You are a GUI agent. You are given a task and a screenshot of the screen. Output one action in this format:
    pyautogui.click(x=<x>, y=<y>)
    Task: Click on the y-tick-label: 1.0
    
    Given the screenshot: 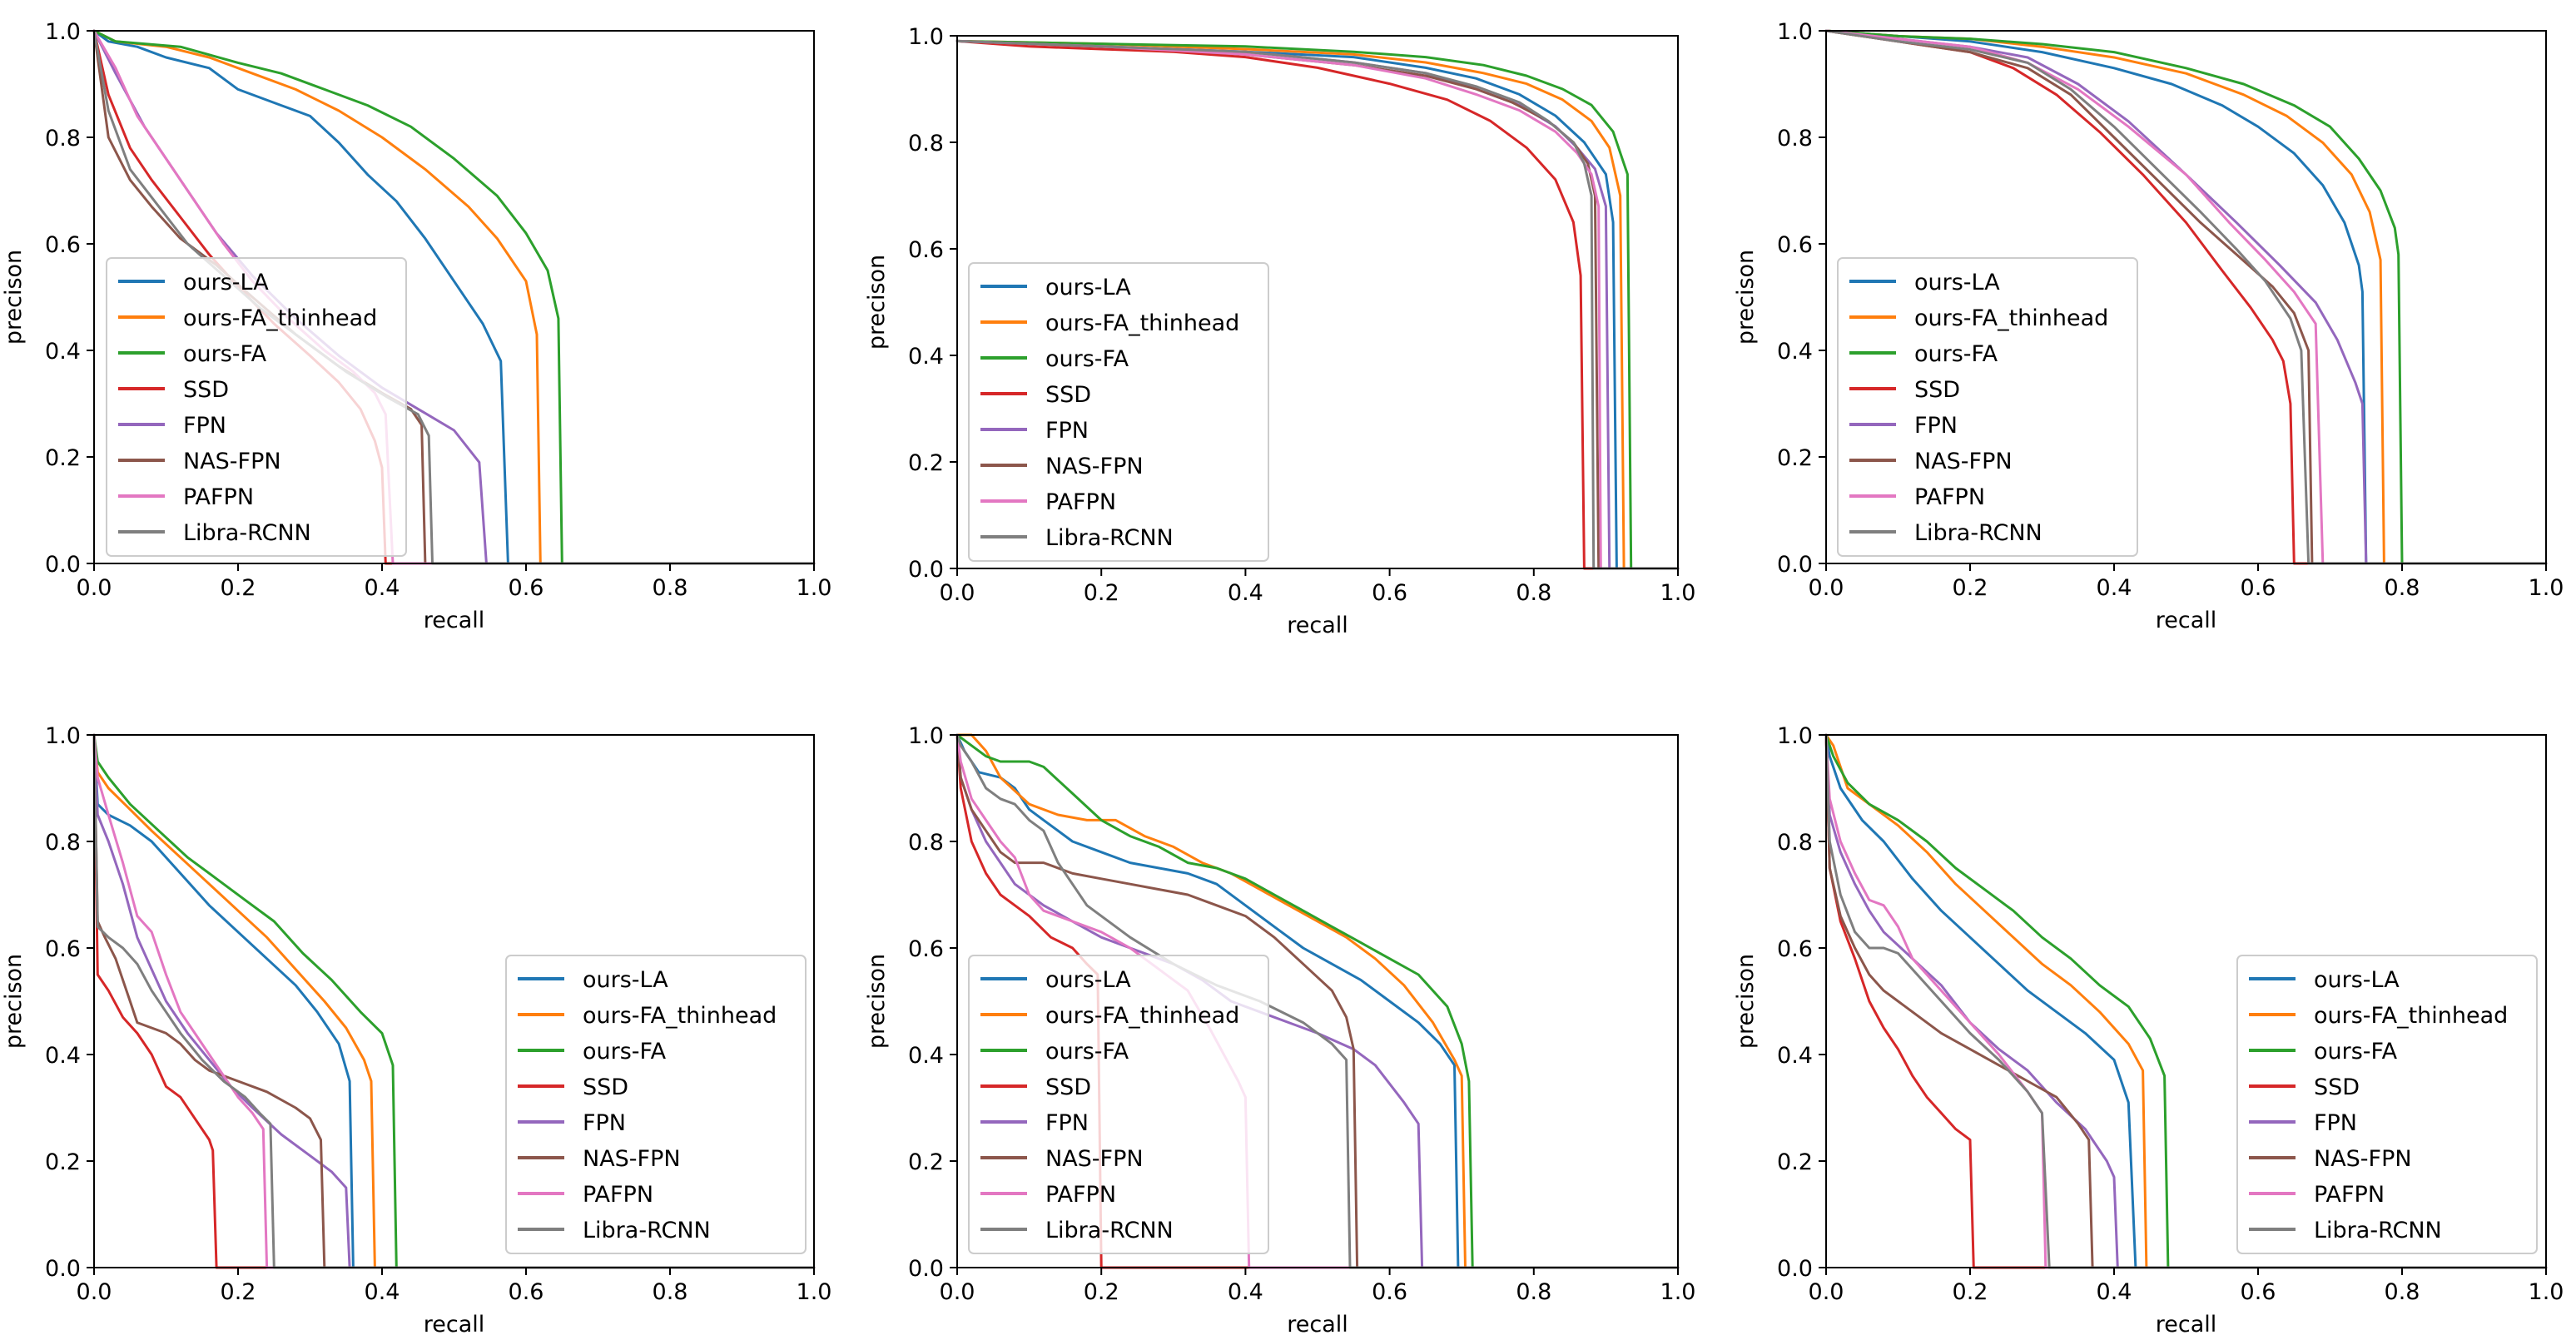 What is the action you would take?
    pyautogui.click(x=926, y=736)
    